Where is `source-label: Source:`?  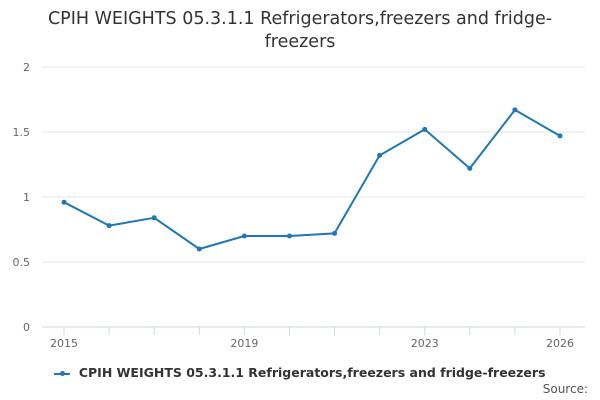 source-label: Source: is located at coordinates (565, 389).